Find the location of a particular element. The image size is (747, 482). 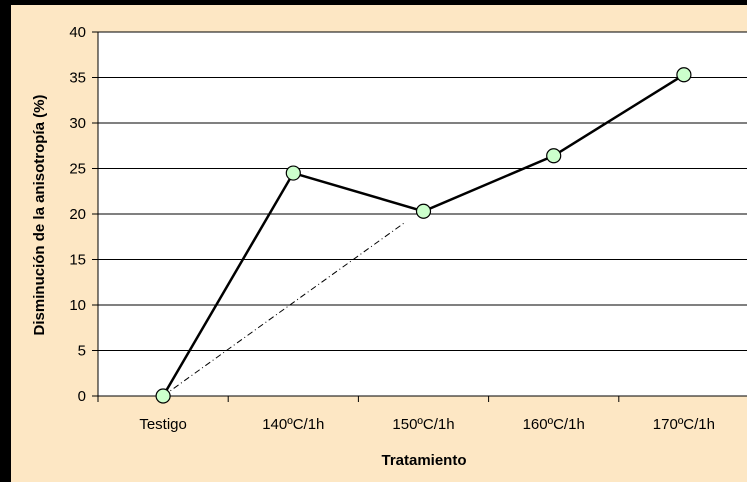

y-axis-title: Disminución de la anisotropía (%) is located at coordinates (39, 215).